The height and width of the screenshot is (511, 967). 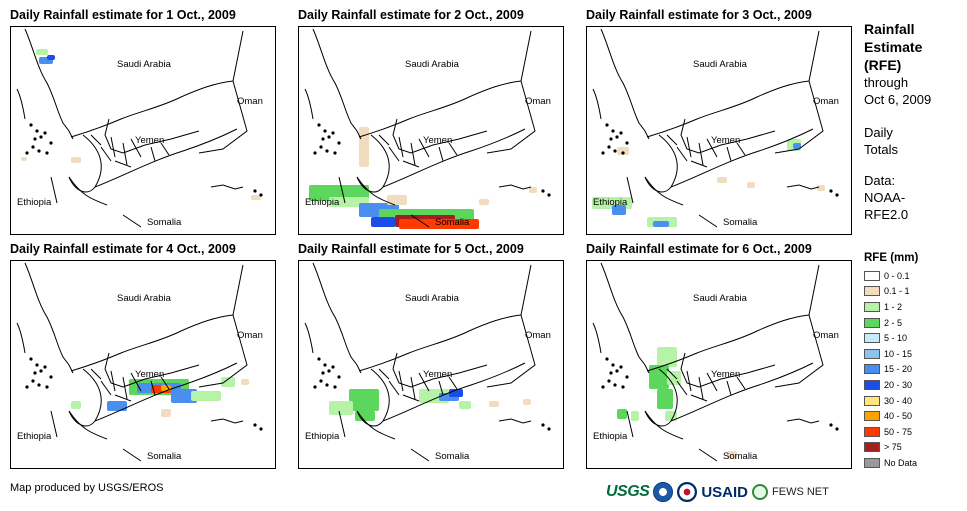 What do you see at coordinates (891, 401) in the screenshot?
I see `legend-row: 30 - 40` at bounding box center [891, 401].